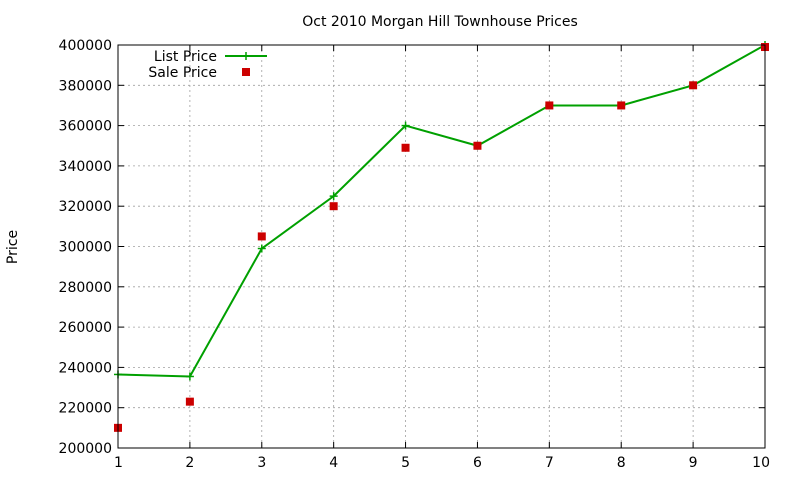  What do you see at coordinates (85, 167) in the screenshot?
I see `y-tick-label: 340000` at bounding box center [85, 167].